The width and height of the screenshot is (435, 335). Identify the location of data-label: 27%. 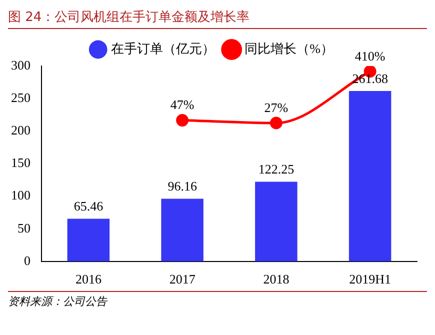
(276, 107).